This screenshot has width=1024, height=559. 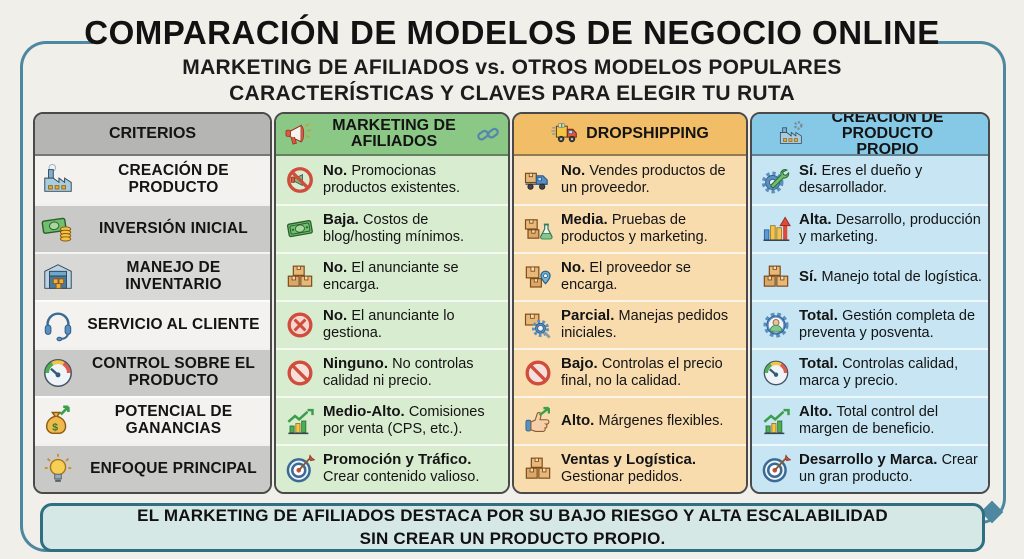 I want to click on comparison-cell: Ventas y Logística. Gestionar pedidos., so click(x=630, y=468).